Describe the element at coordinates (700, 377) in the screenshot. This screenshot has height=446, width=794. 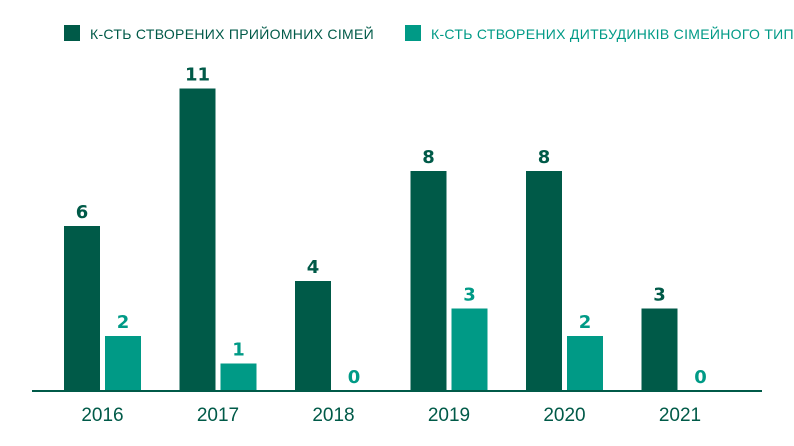
I see `data-label-series-2-2021: 0` at that location.